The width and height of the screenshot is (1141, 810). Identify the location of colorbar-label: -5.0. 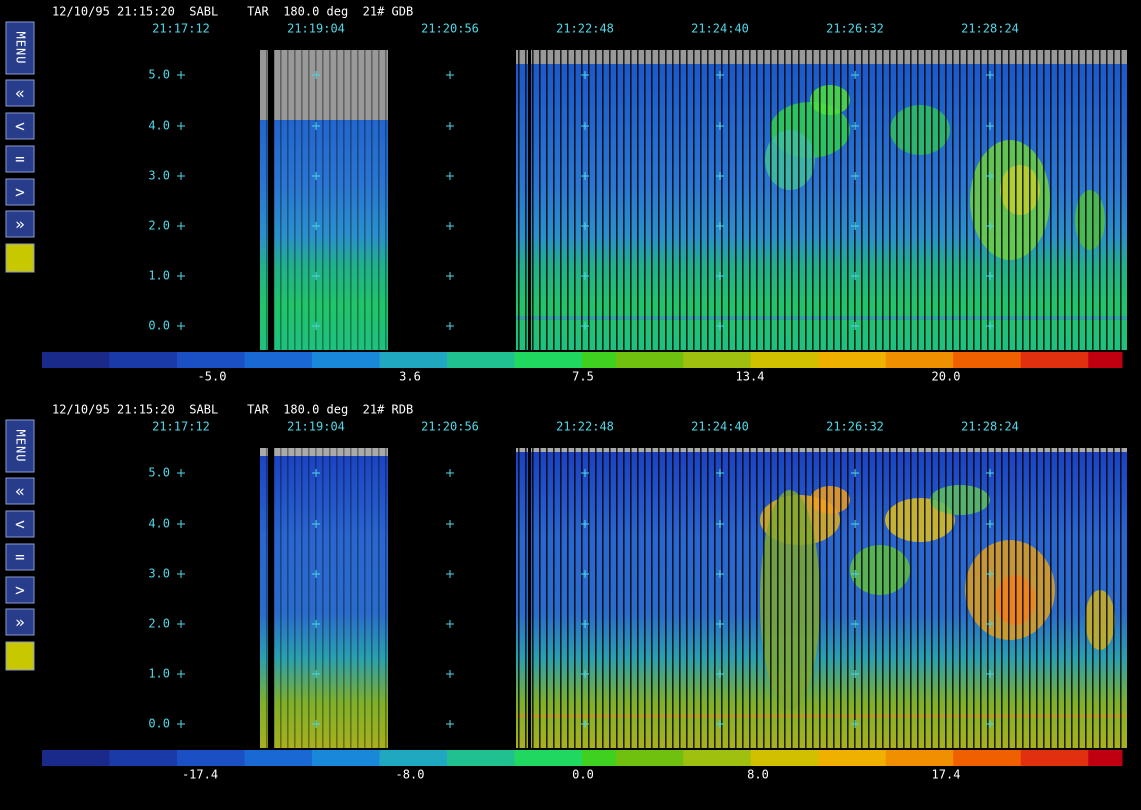
(212, 377).